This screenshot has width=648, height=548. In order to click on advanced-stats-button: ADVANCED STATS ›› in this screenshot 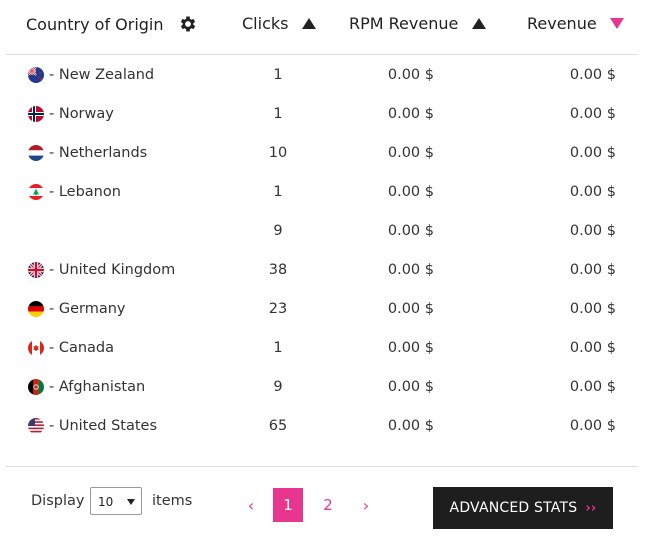, I will do `click(523, 508)`.